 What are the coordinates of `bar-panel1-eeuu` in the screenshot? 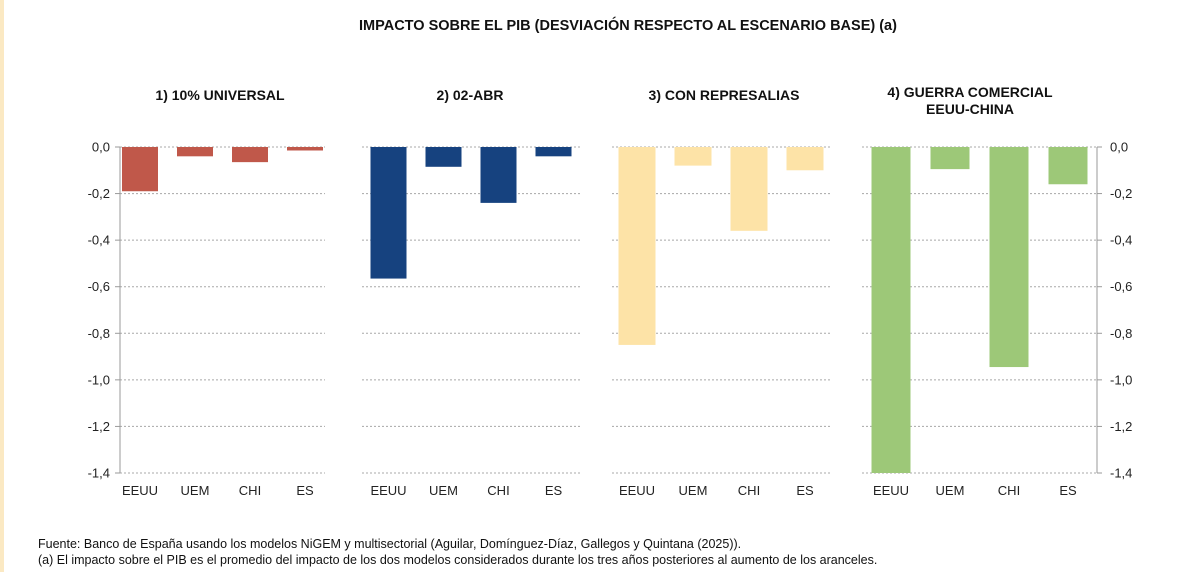 It's located at (140, 169).